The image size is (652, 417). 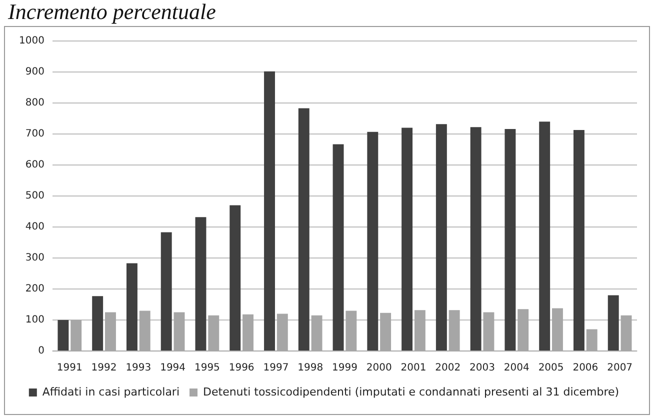 What do you see at coordinates (448, 368) in the screenshot?
I see `x-tick-label: 2002` at bounding box center [448, 368].